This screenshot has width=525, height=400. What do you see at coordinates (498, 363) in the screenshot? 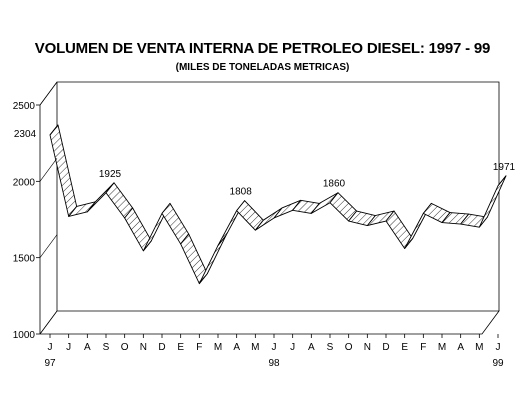
I see `x-year-label: 99` at bounding box center [498, 363].